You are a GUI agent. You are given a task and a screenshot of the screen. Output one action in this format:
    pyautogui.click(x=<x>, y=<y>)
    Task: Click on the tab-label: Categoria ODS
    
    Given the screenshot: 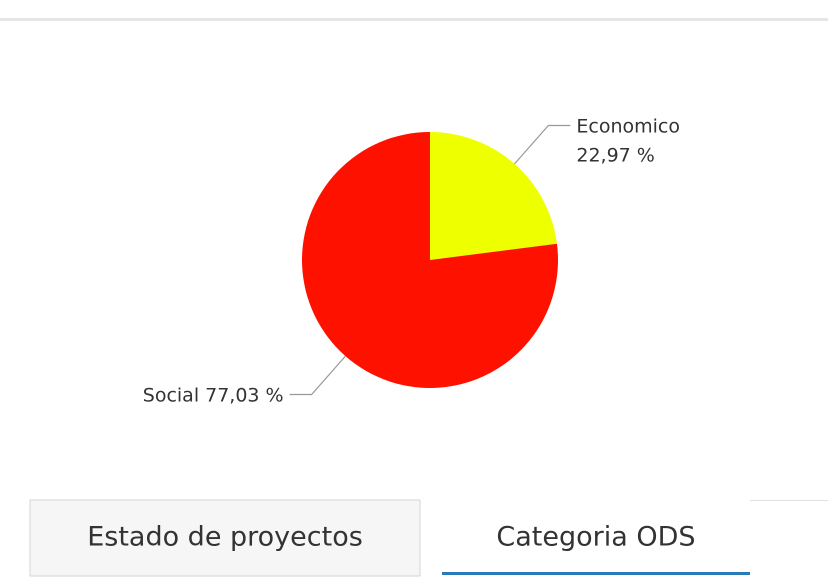 What is the action you would take?
    pyautogui.click(x=595, y=537)
    